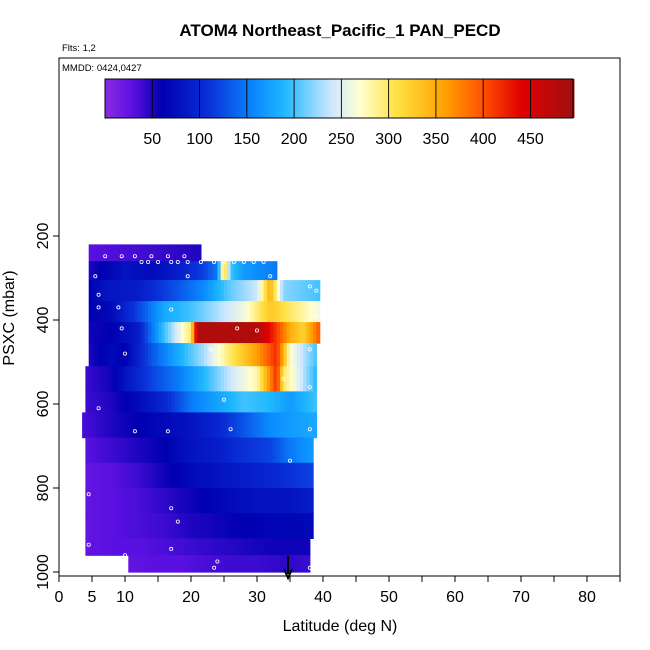 This screenshot has height=650, width=650. What do you see at coordinates (125, 597) in the screenshot?
I see `x-tick-label: 10` at bounding box center [125, 597].